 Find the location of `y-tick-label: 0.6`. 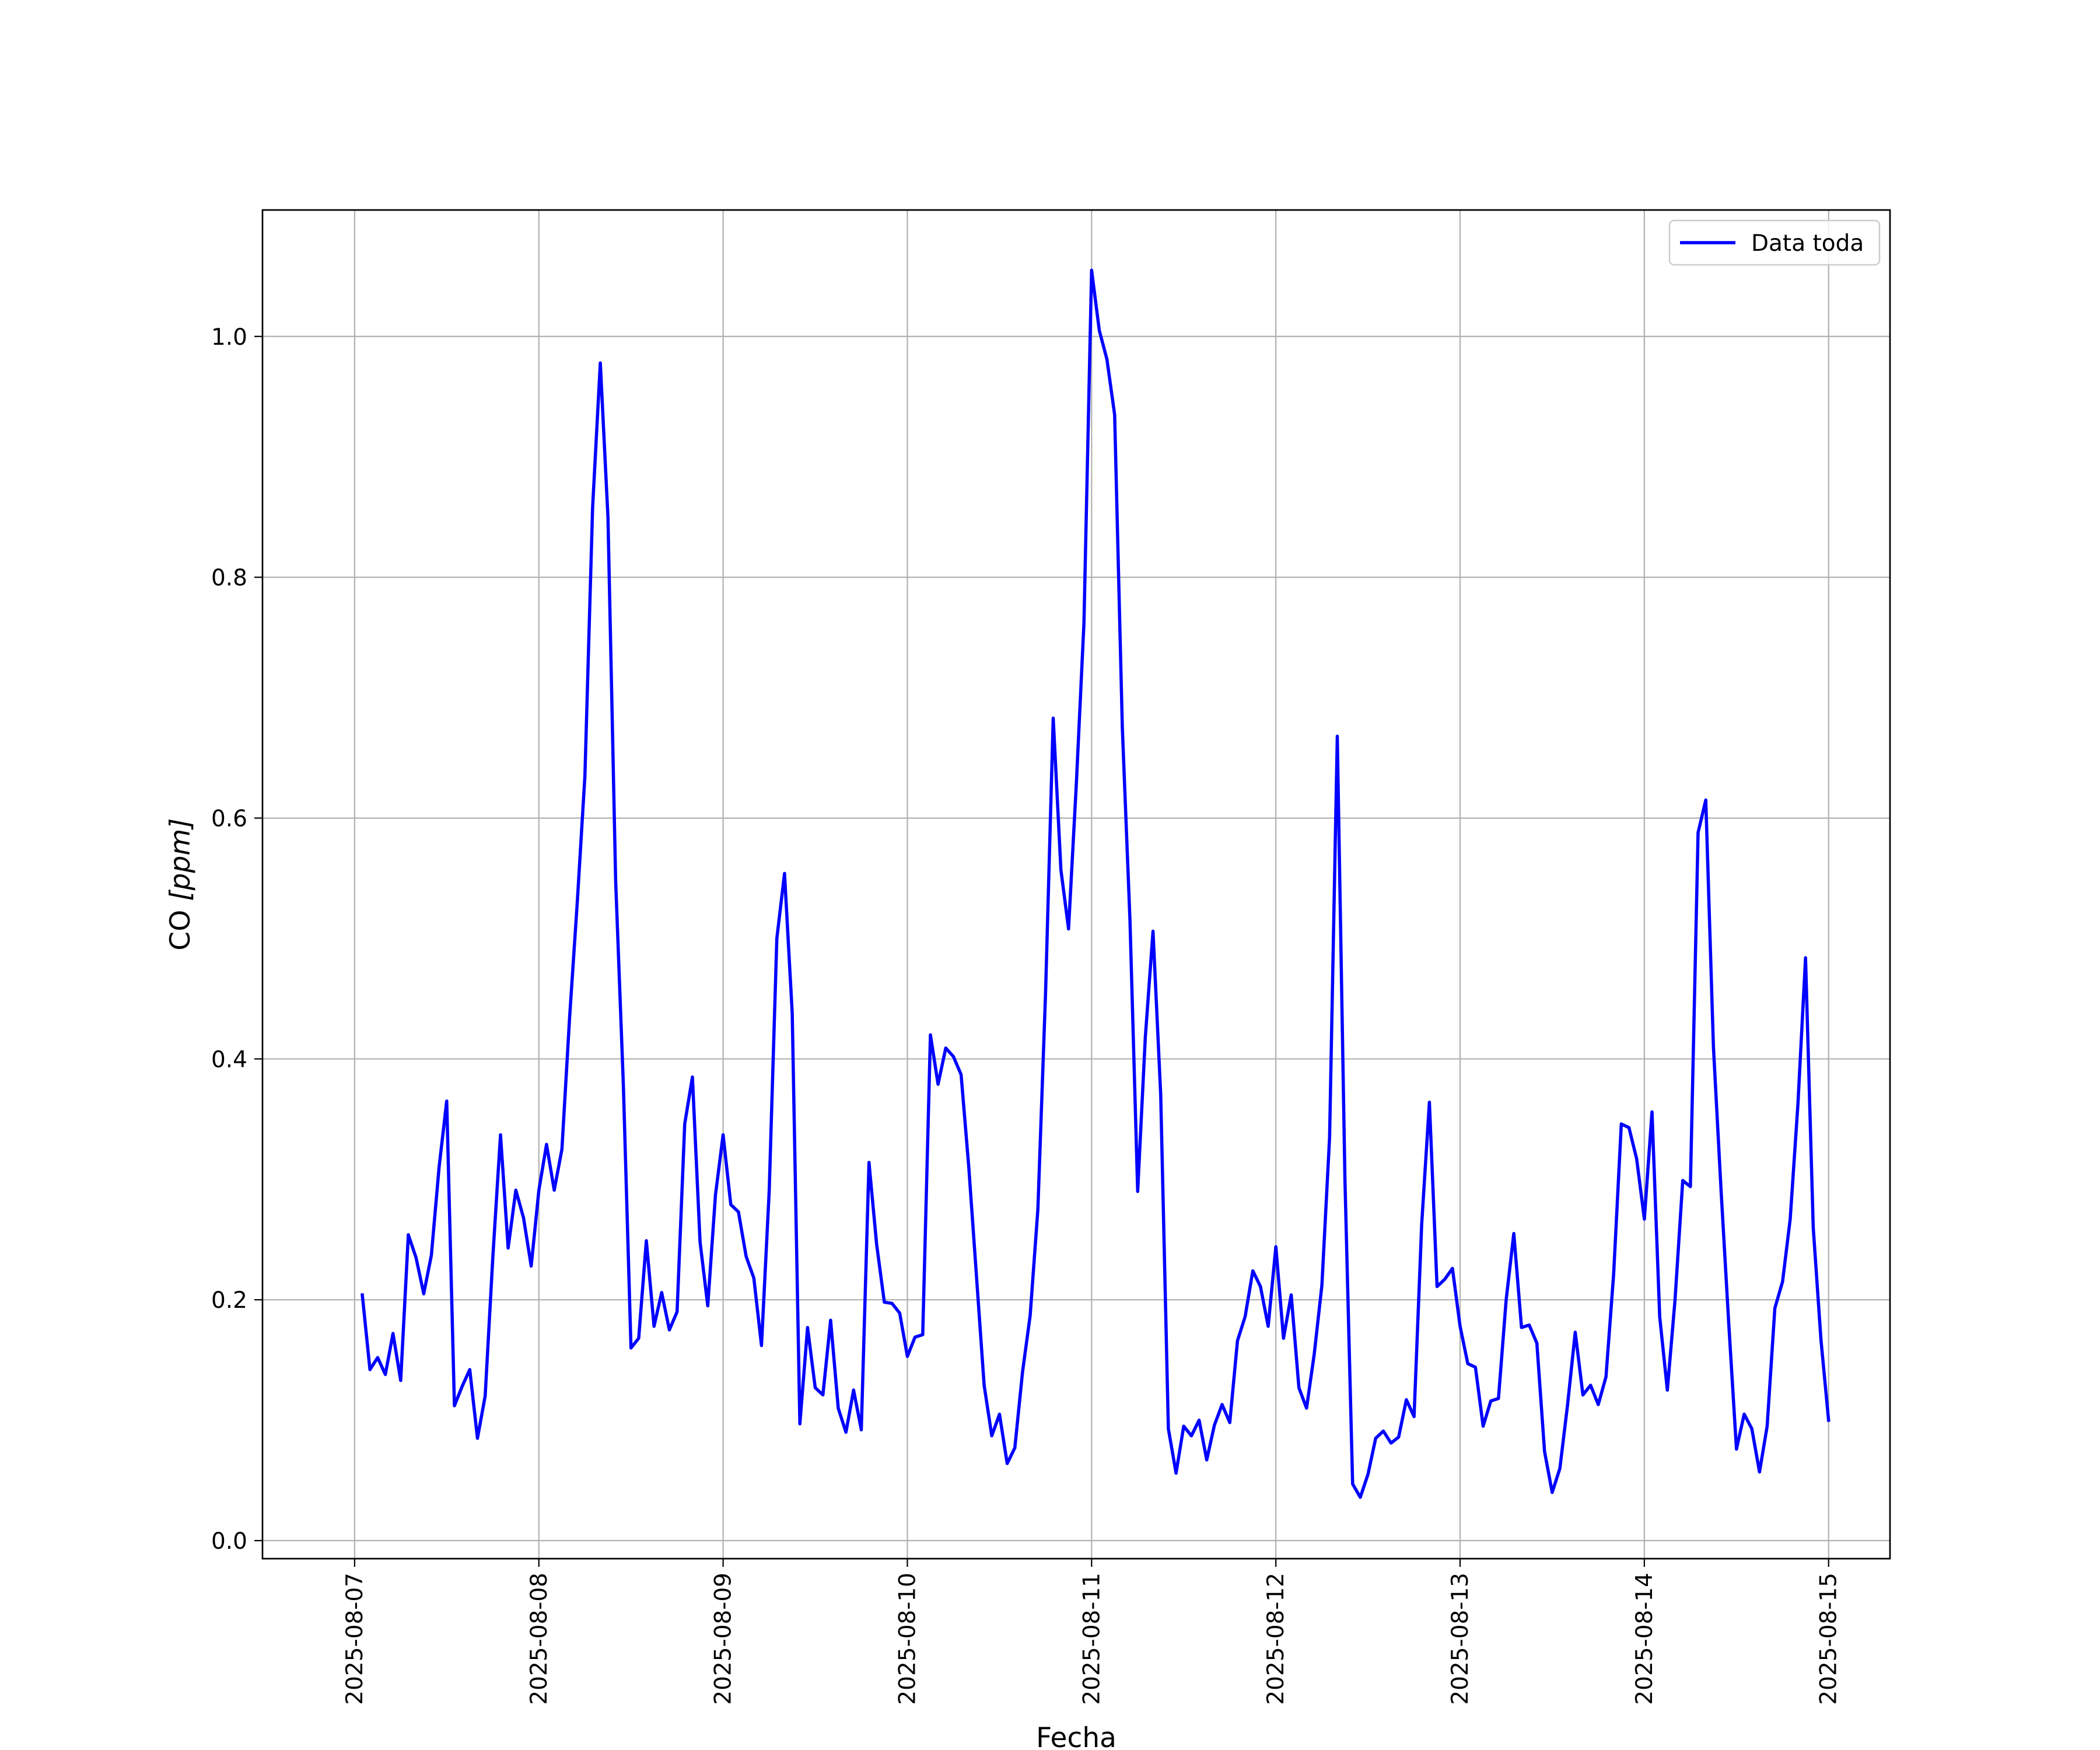

y-tick-label: 0.6 is located at coordinates (229, 819).